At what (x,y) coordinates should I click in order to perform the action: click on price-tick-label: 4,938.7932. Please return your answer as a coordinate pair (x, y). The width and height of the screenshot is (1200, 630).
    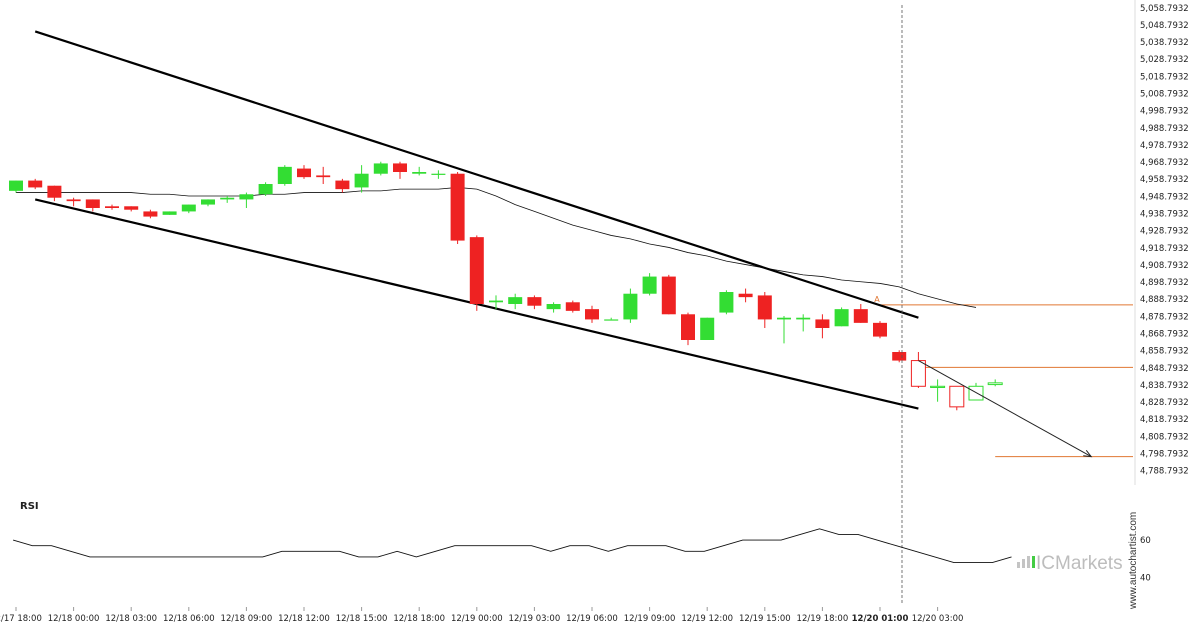
    Looking at the image, I should click on (1164, 214).